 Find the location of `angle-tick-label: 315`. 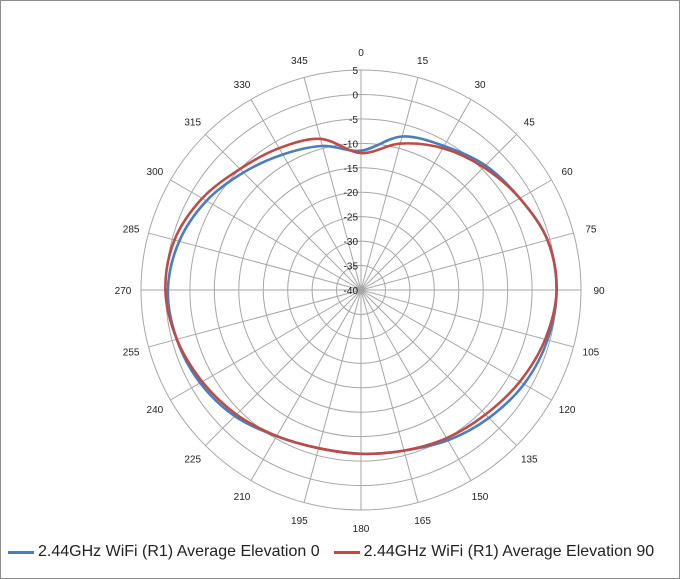

angle-tick-label: 315 is located at coordinates (192, 123).